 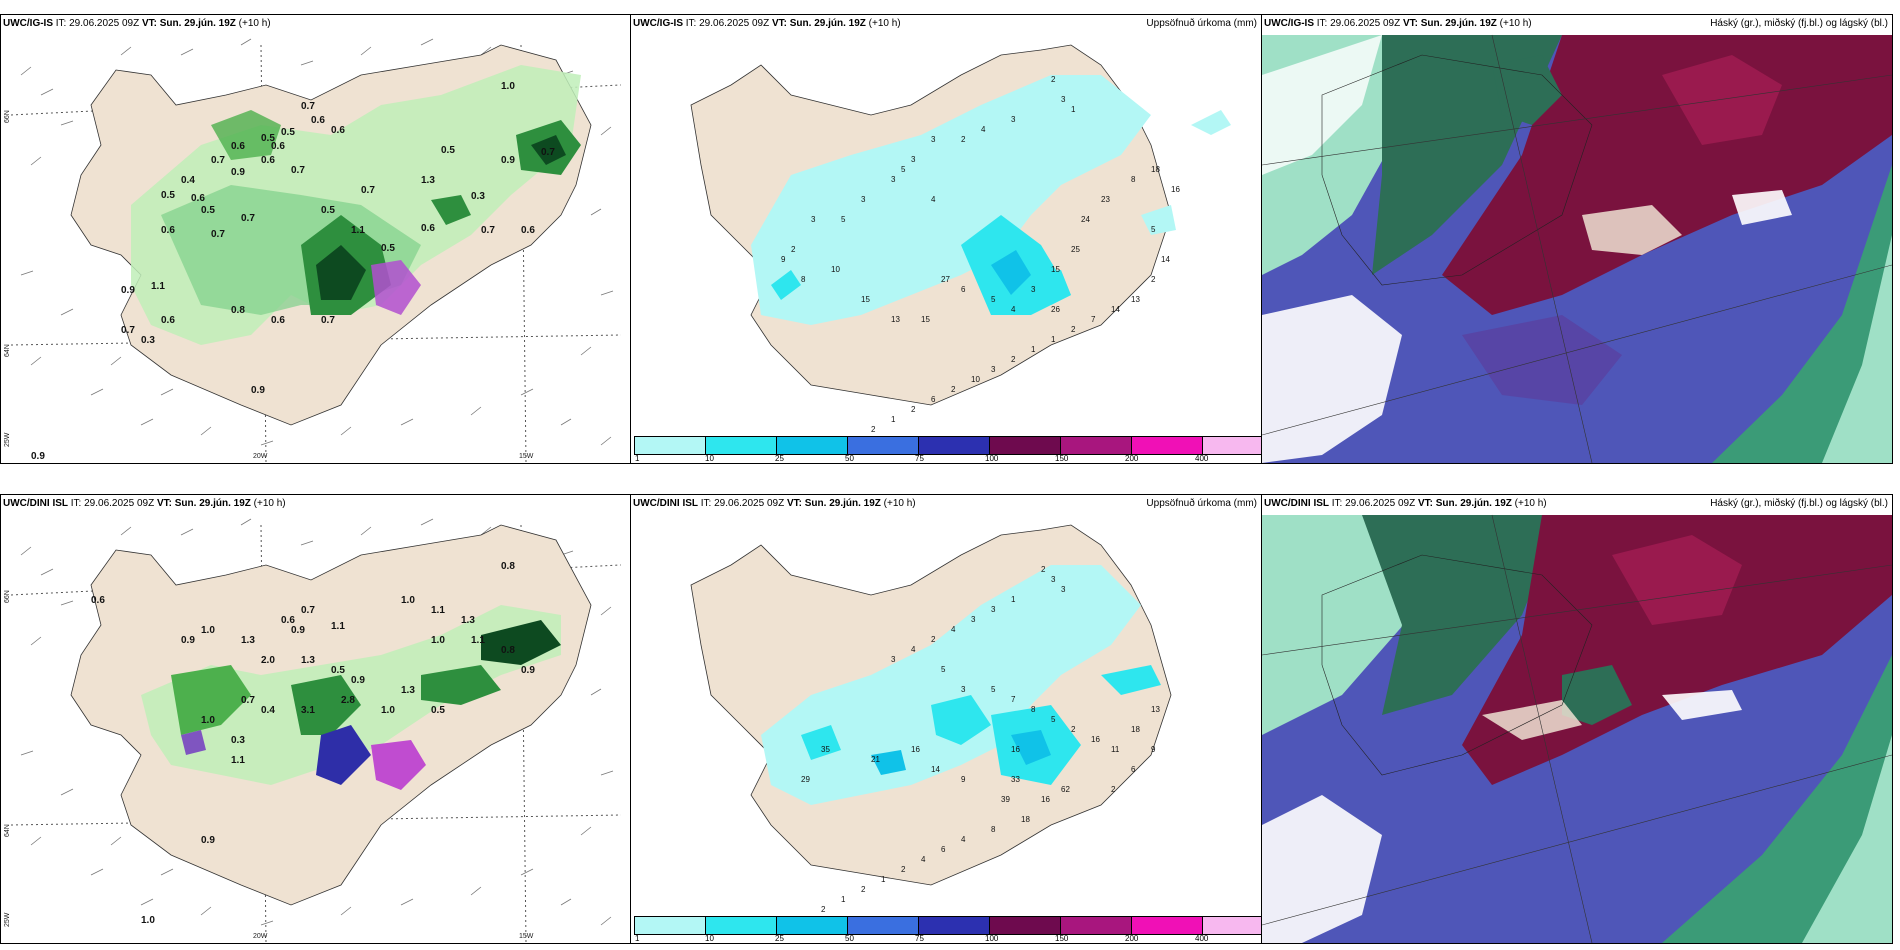 I want to click on precip-value-label: 21, so click(x=875, y=759).